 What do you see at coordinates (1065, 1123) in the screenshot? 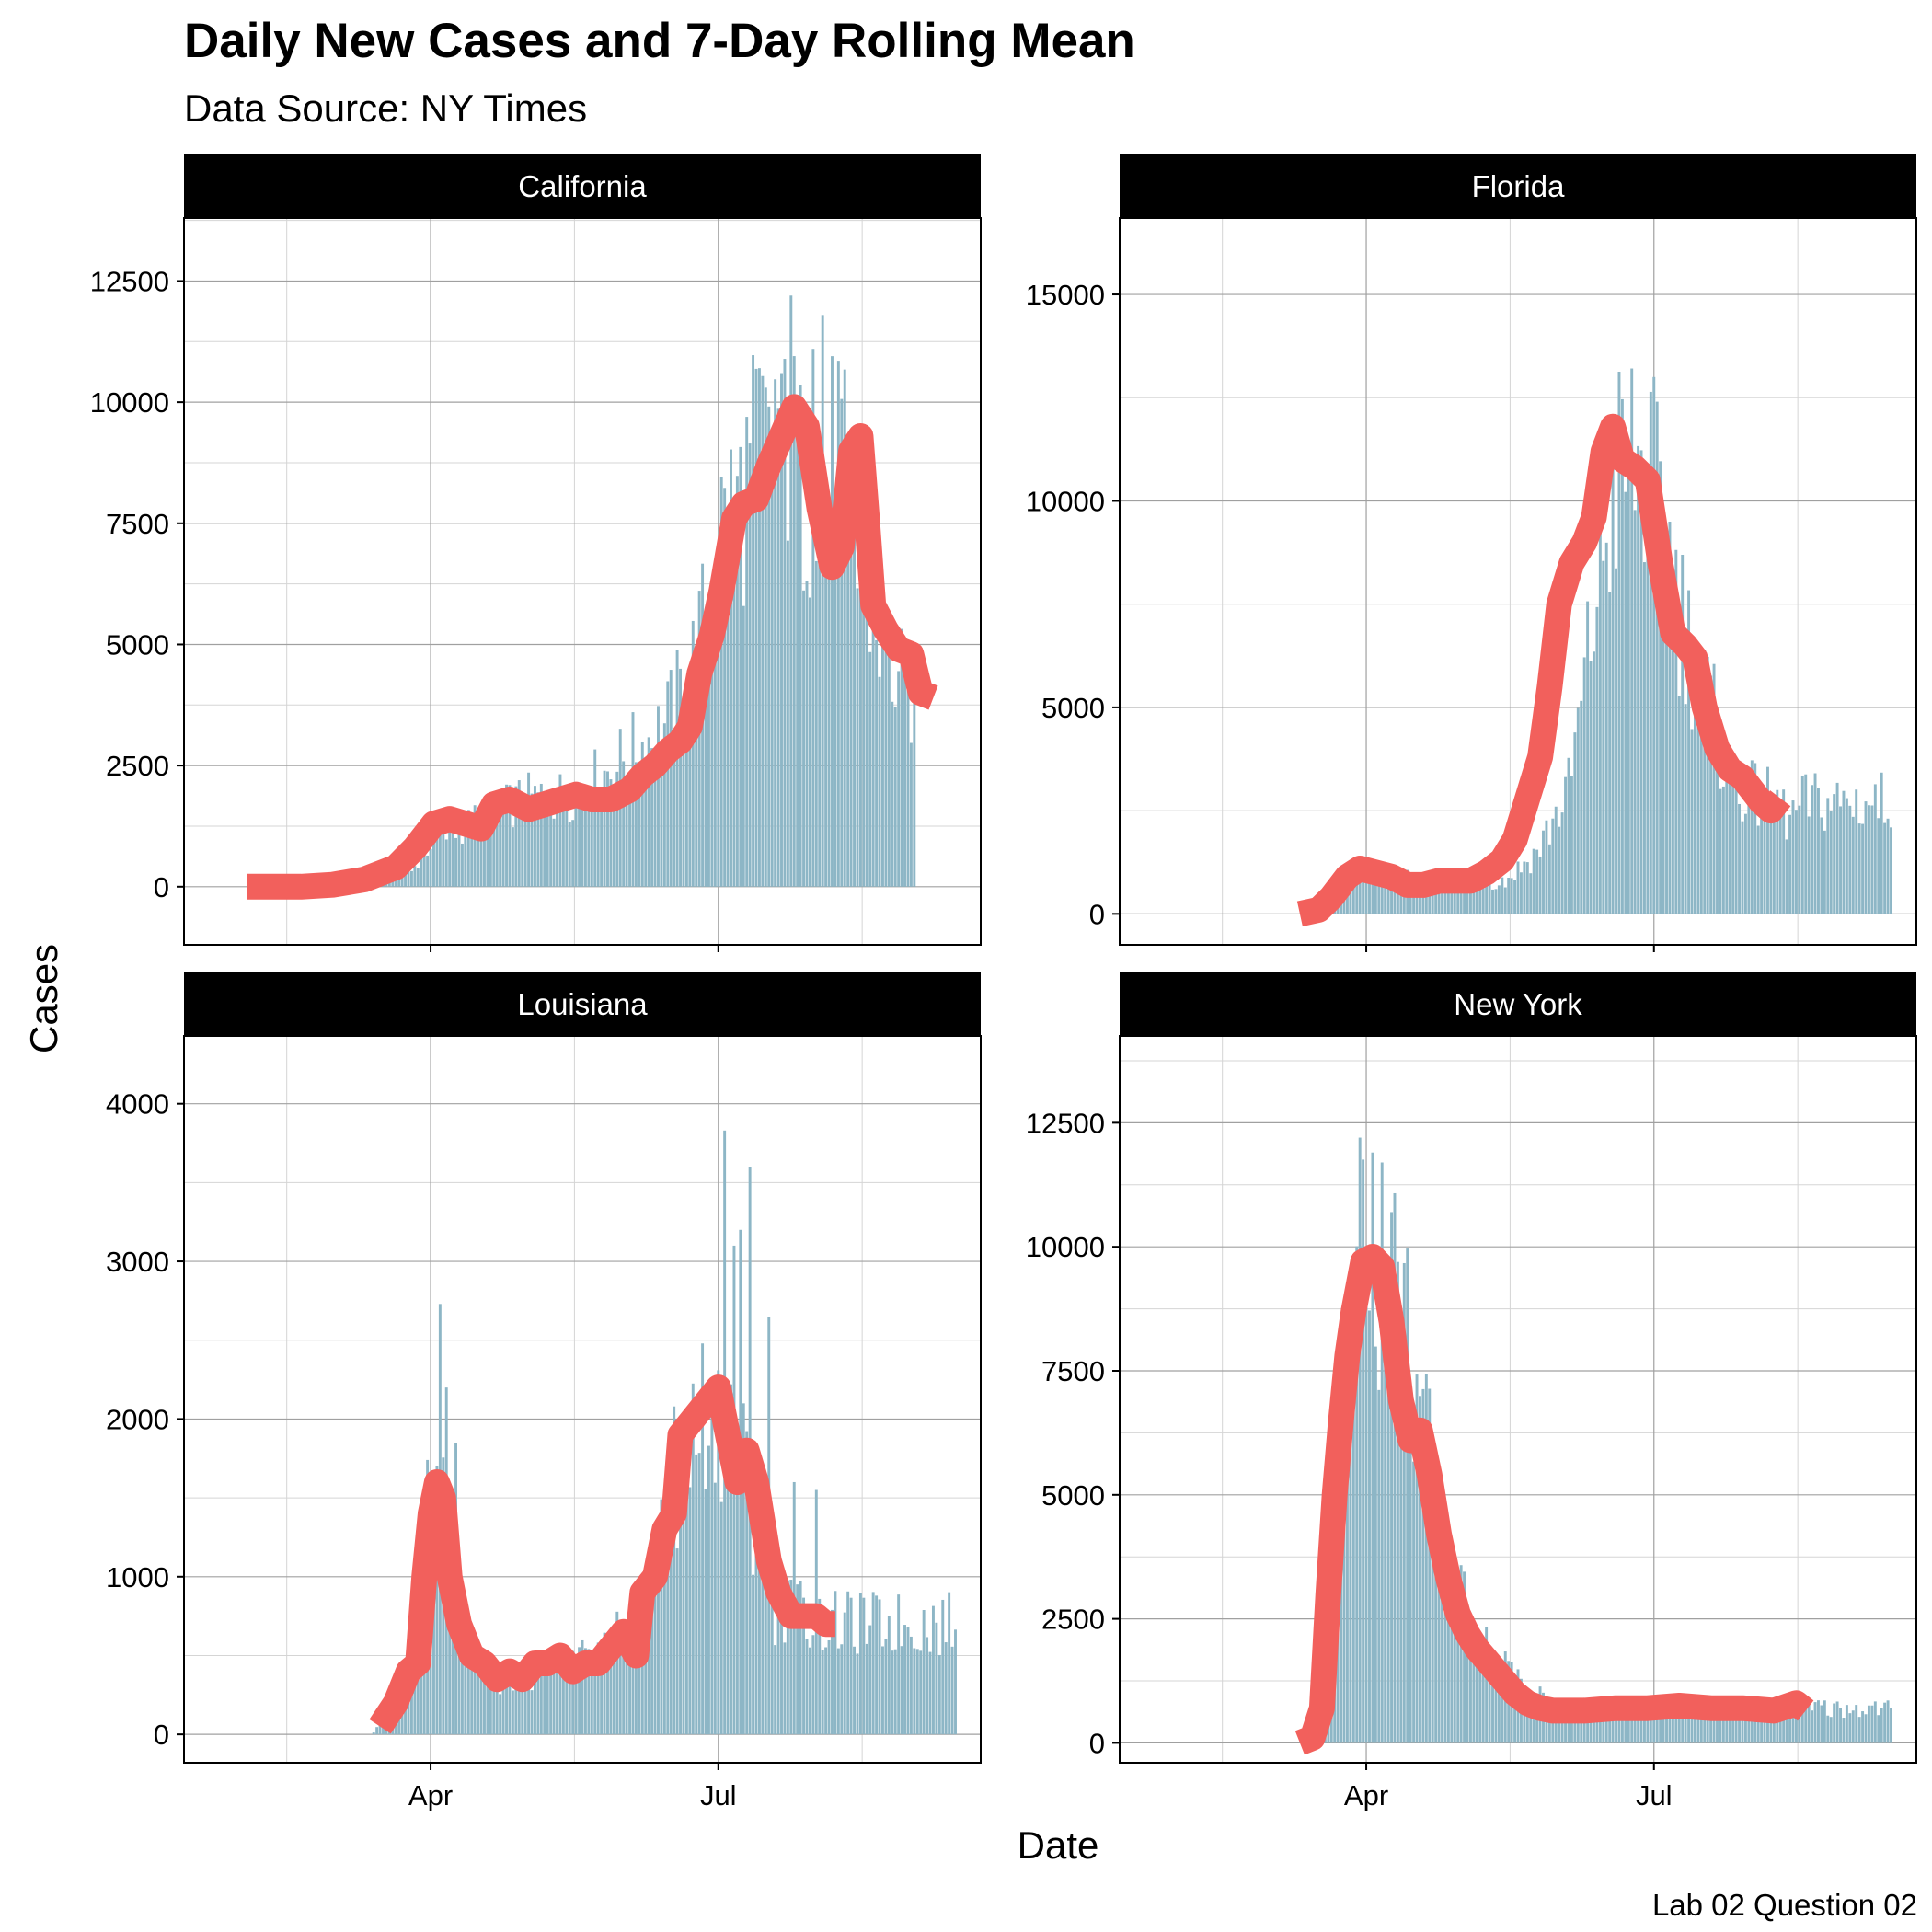
I see `y-tick-label: 12500` at bounding box center [1065, 1123].